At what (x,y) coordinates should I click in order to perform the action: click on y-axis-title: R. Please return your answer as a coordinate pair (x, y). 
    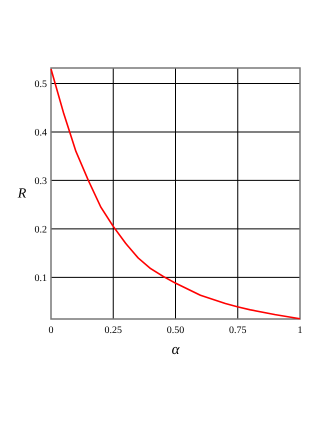
    Looking at the image, I should click on (21, 194).